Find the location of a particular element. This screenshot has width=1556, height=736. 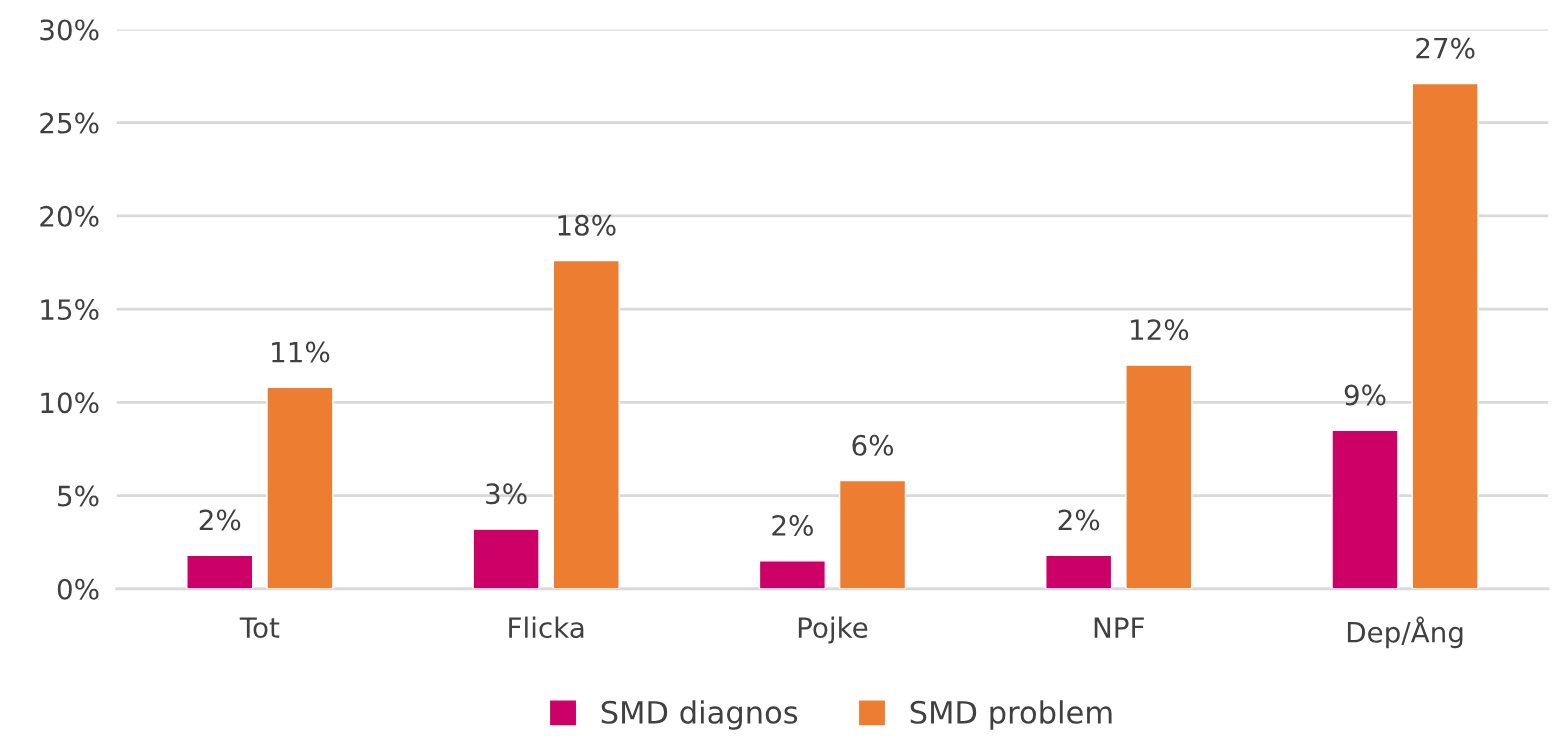

data-label: 12% is located at coordinates (1160, 330).